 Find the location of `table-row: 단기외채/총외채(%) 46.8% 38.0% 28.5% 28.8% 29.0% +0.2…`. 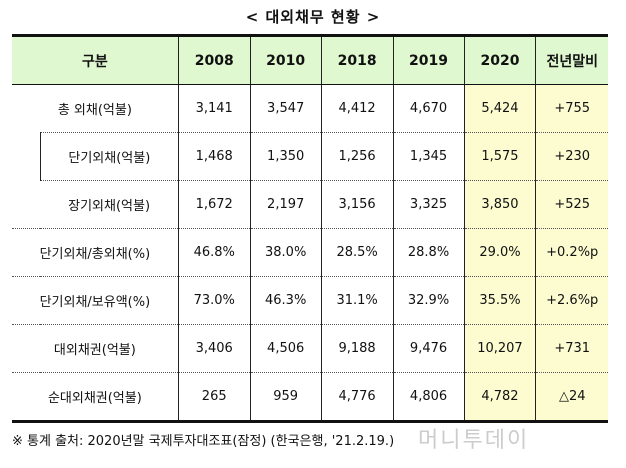

table-row: 단기외채/총외채(%) 46.8% 38.0% 28.5% 28.8% 29.0% +0.2… is located at coordinates (310, 252).